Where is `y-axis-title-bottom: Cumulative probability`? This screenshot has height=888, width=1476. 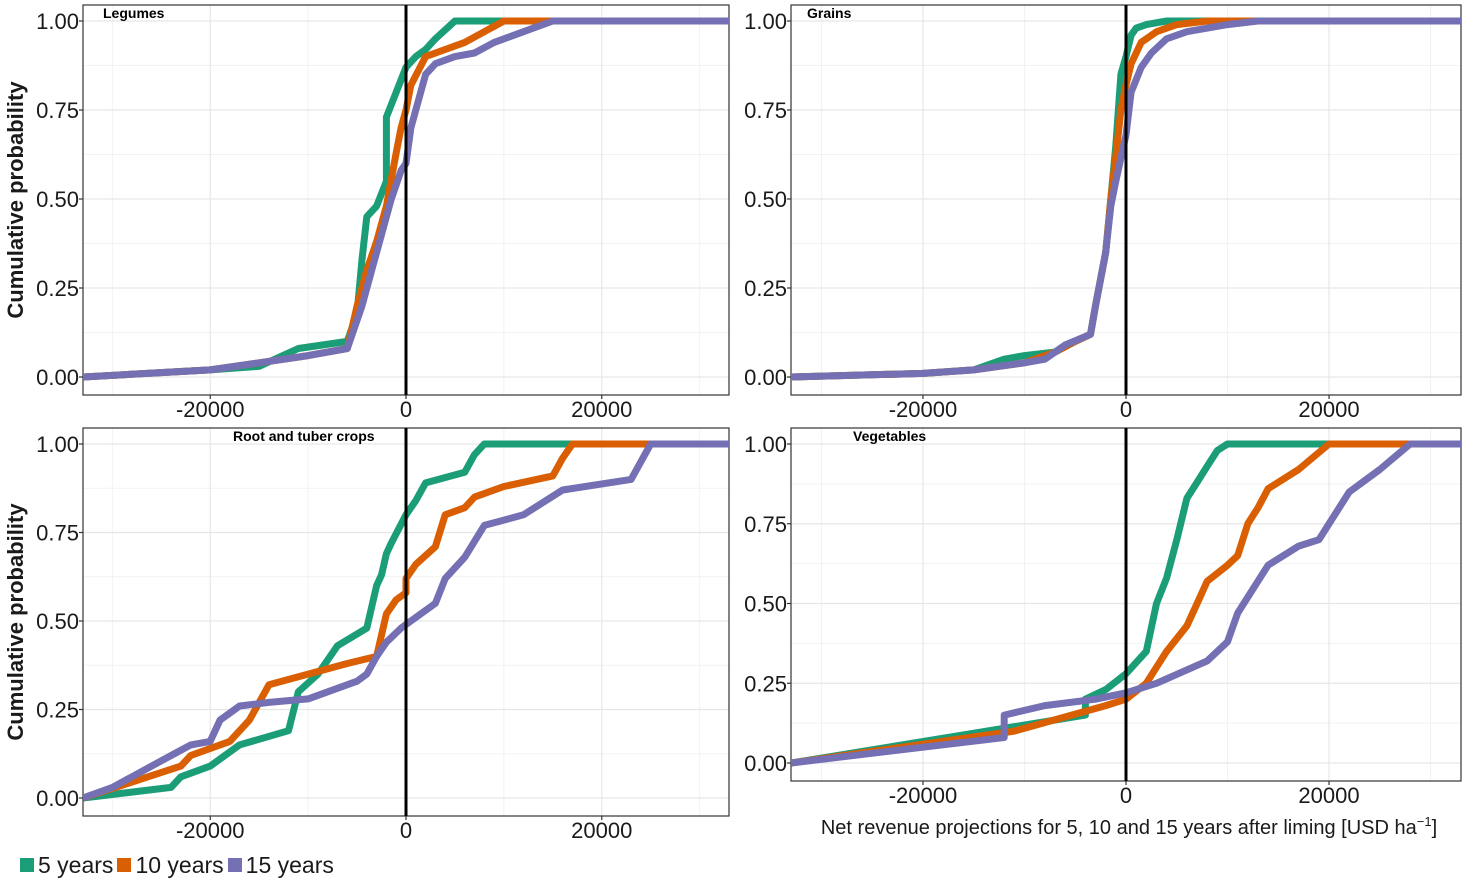 y-axis-title-bottom: Cumulative probability is located at coordinates (15, 622).